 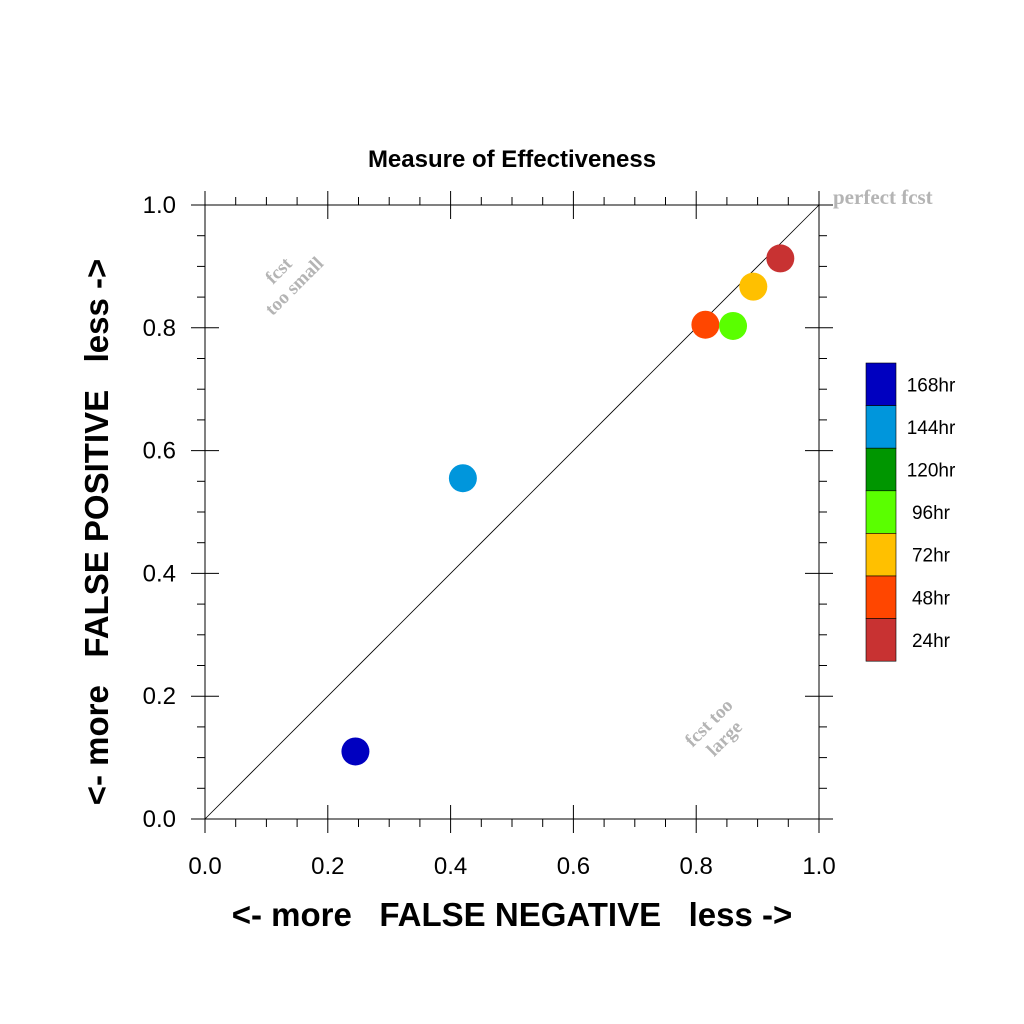 I want to click on y-tick-label: 0.0, so click(x=159, y=819).